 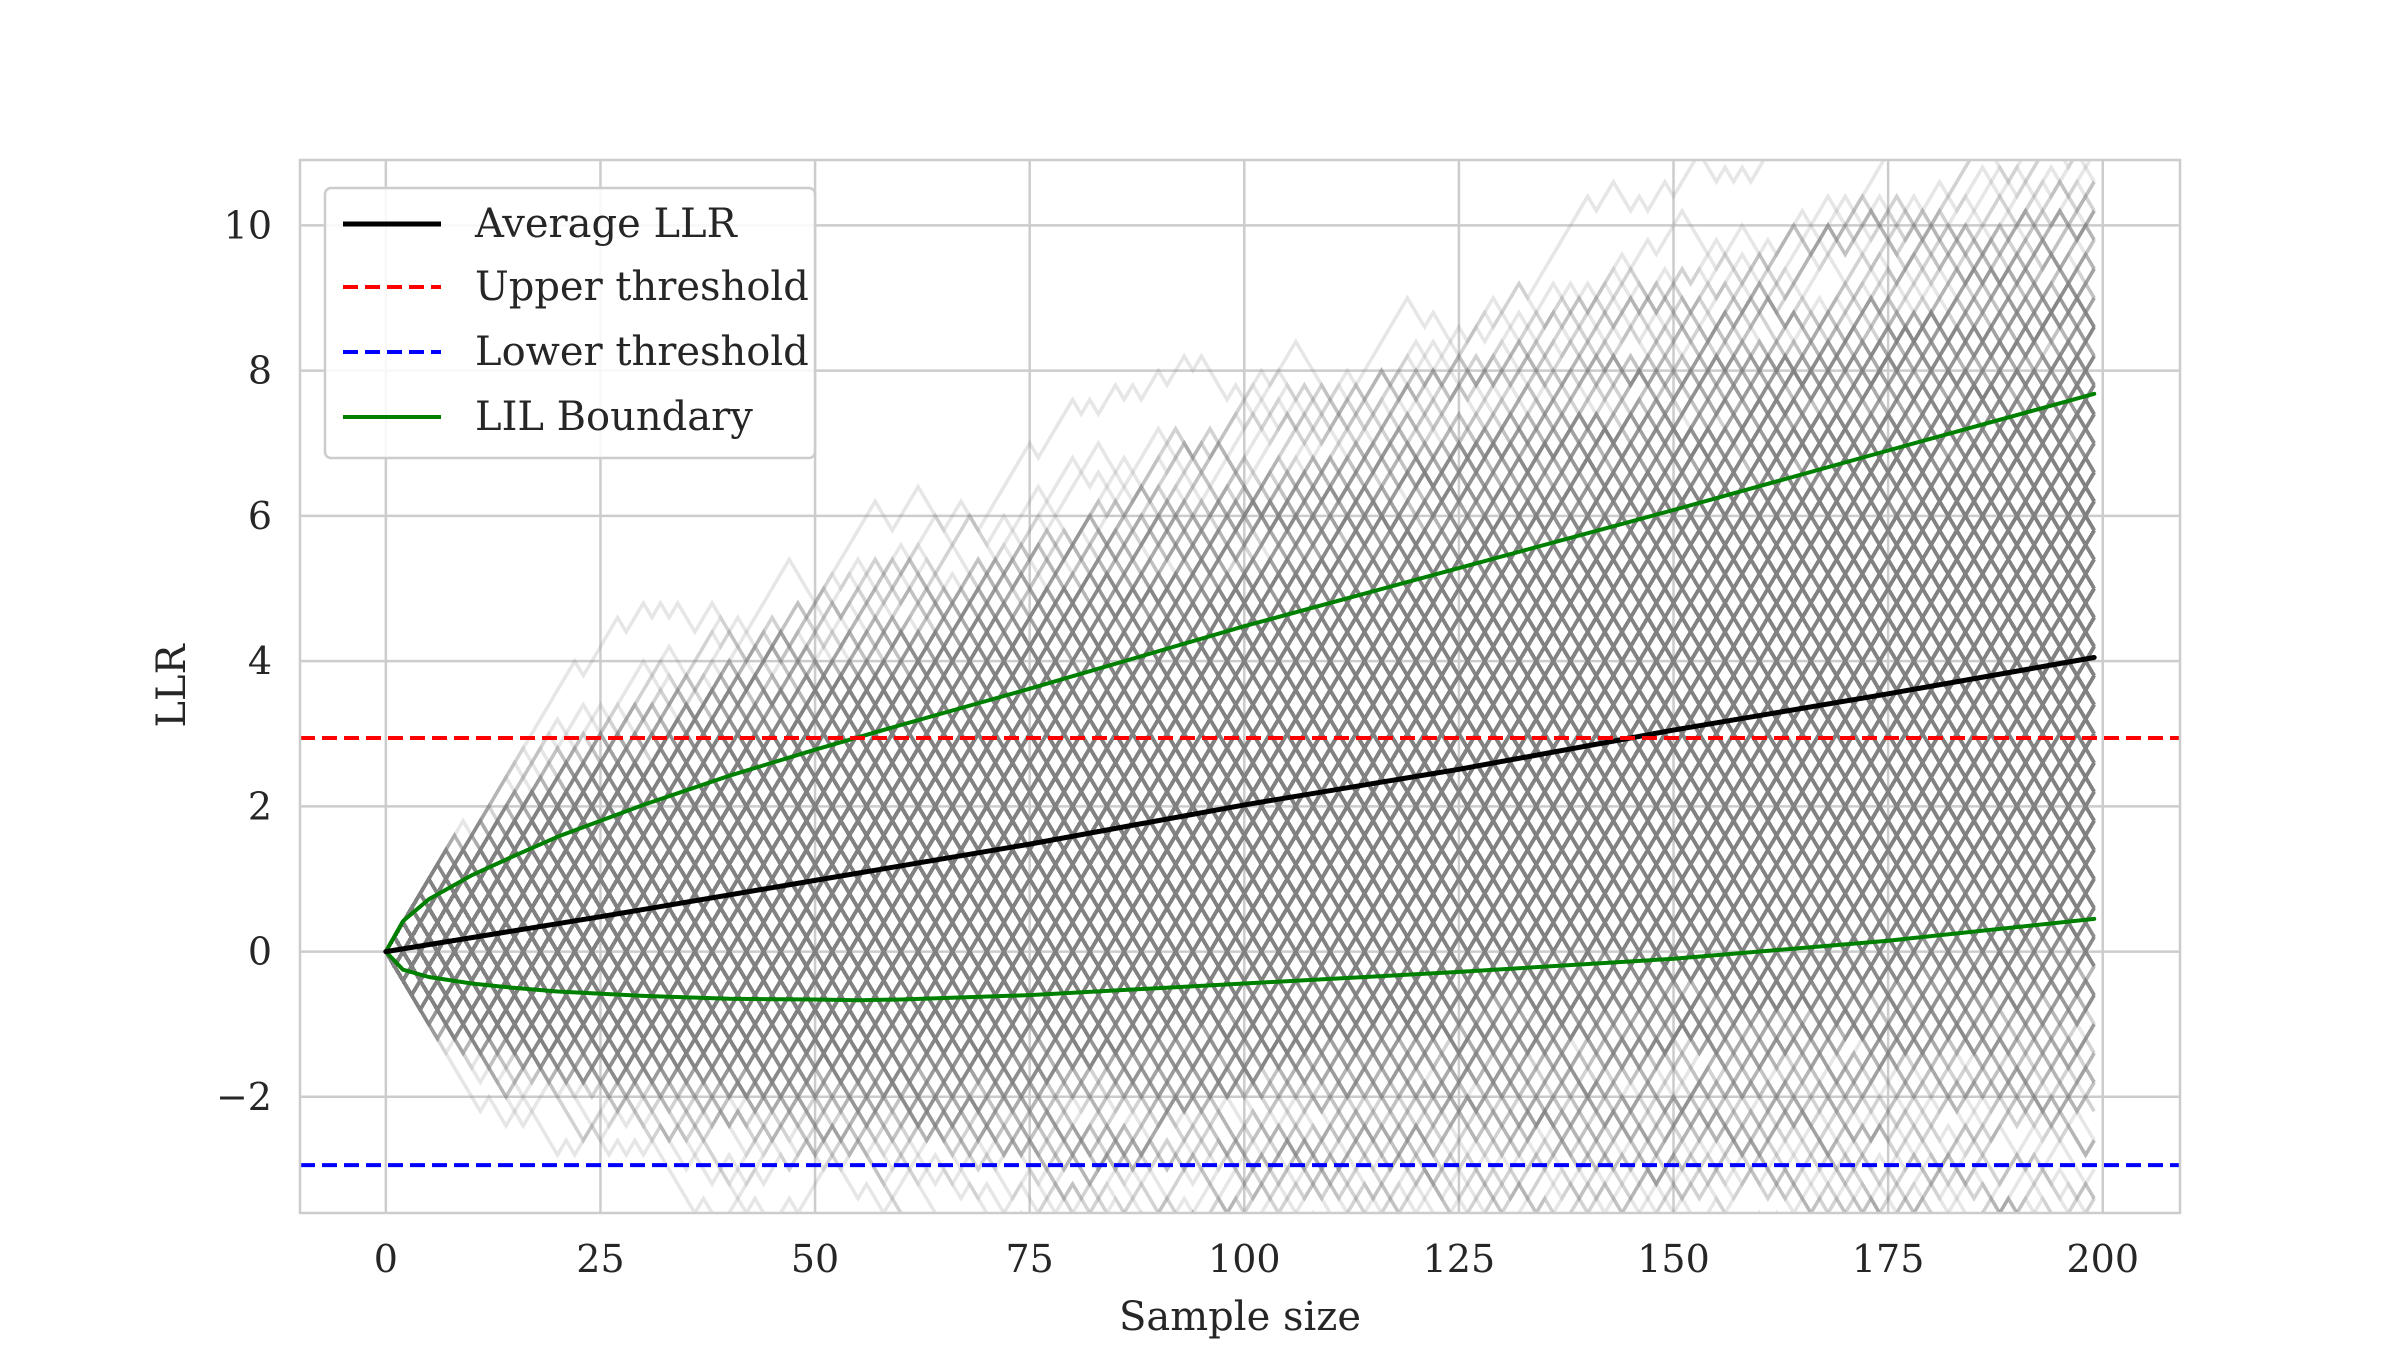 I want to click on legend-label-lil: LIL Boundary, so click(x=614, y=417).